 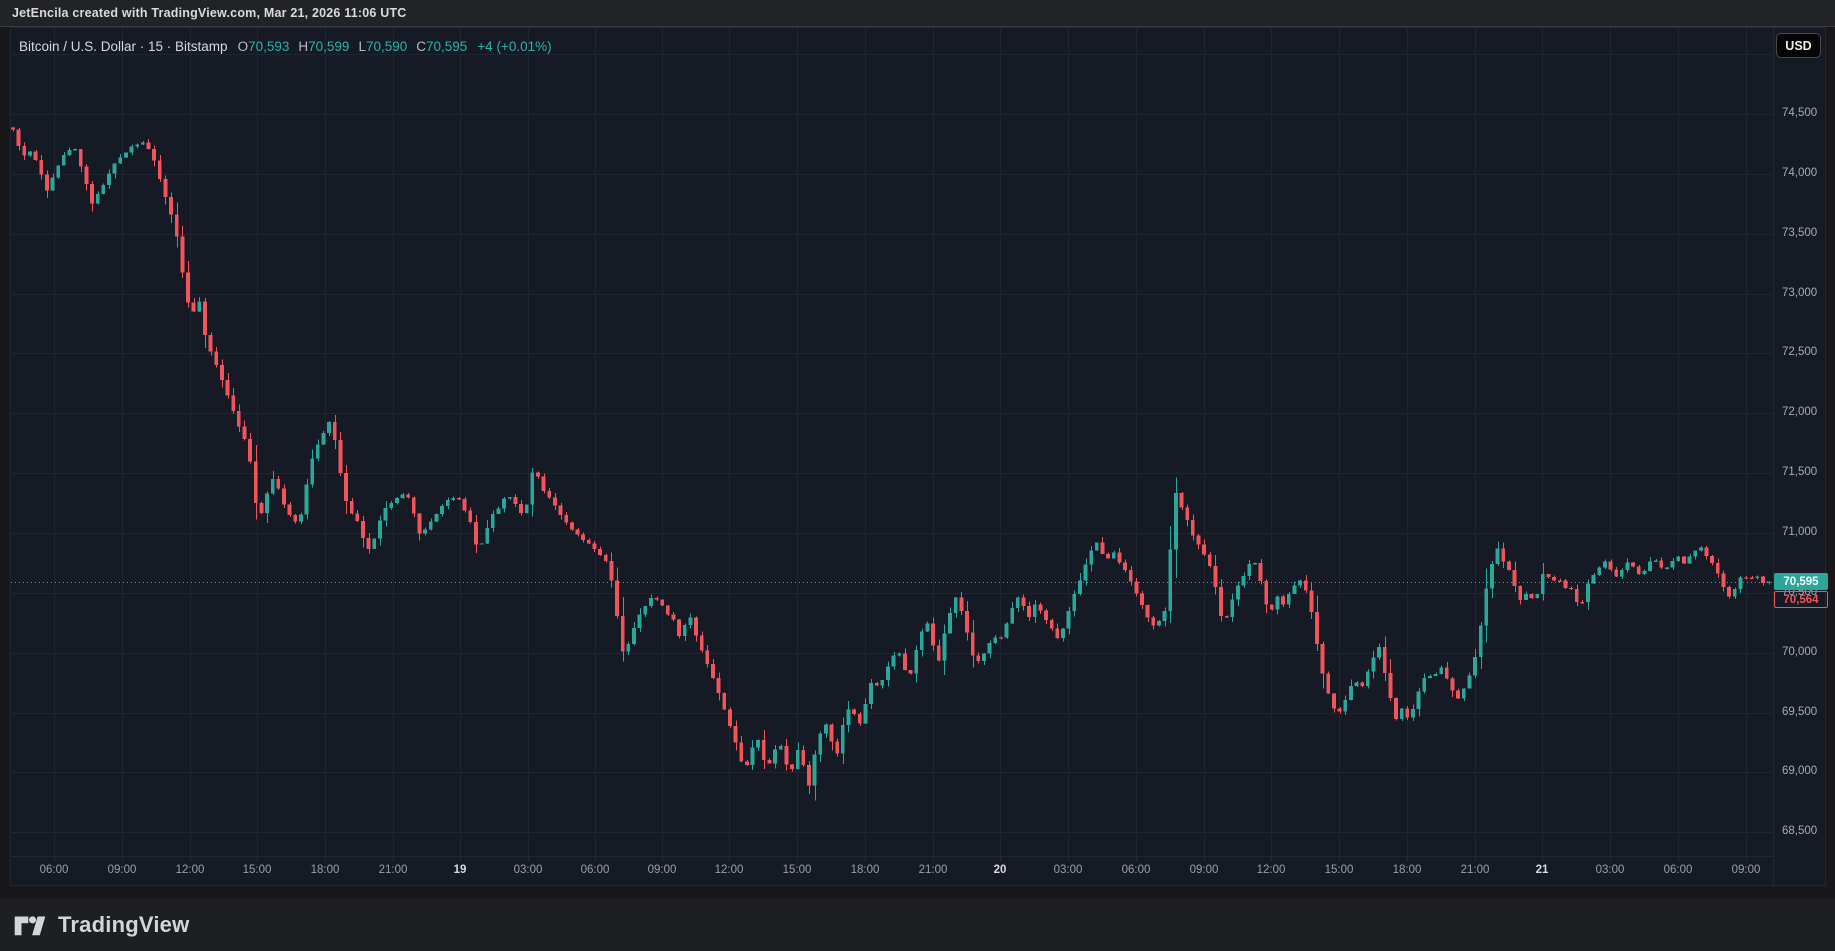 I want to click on price-axis-label: 74,000, so click(x=1800, y=172).